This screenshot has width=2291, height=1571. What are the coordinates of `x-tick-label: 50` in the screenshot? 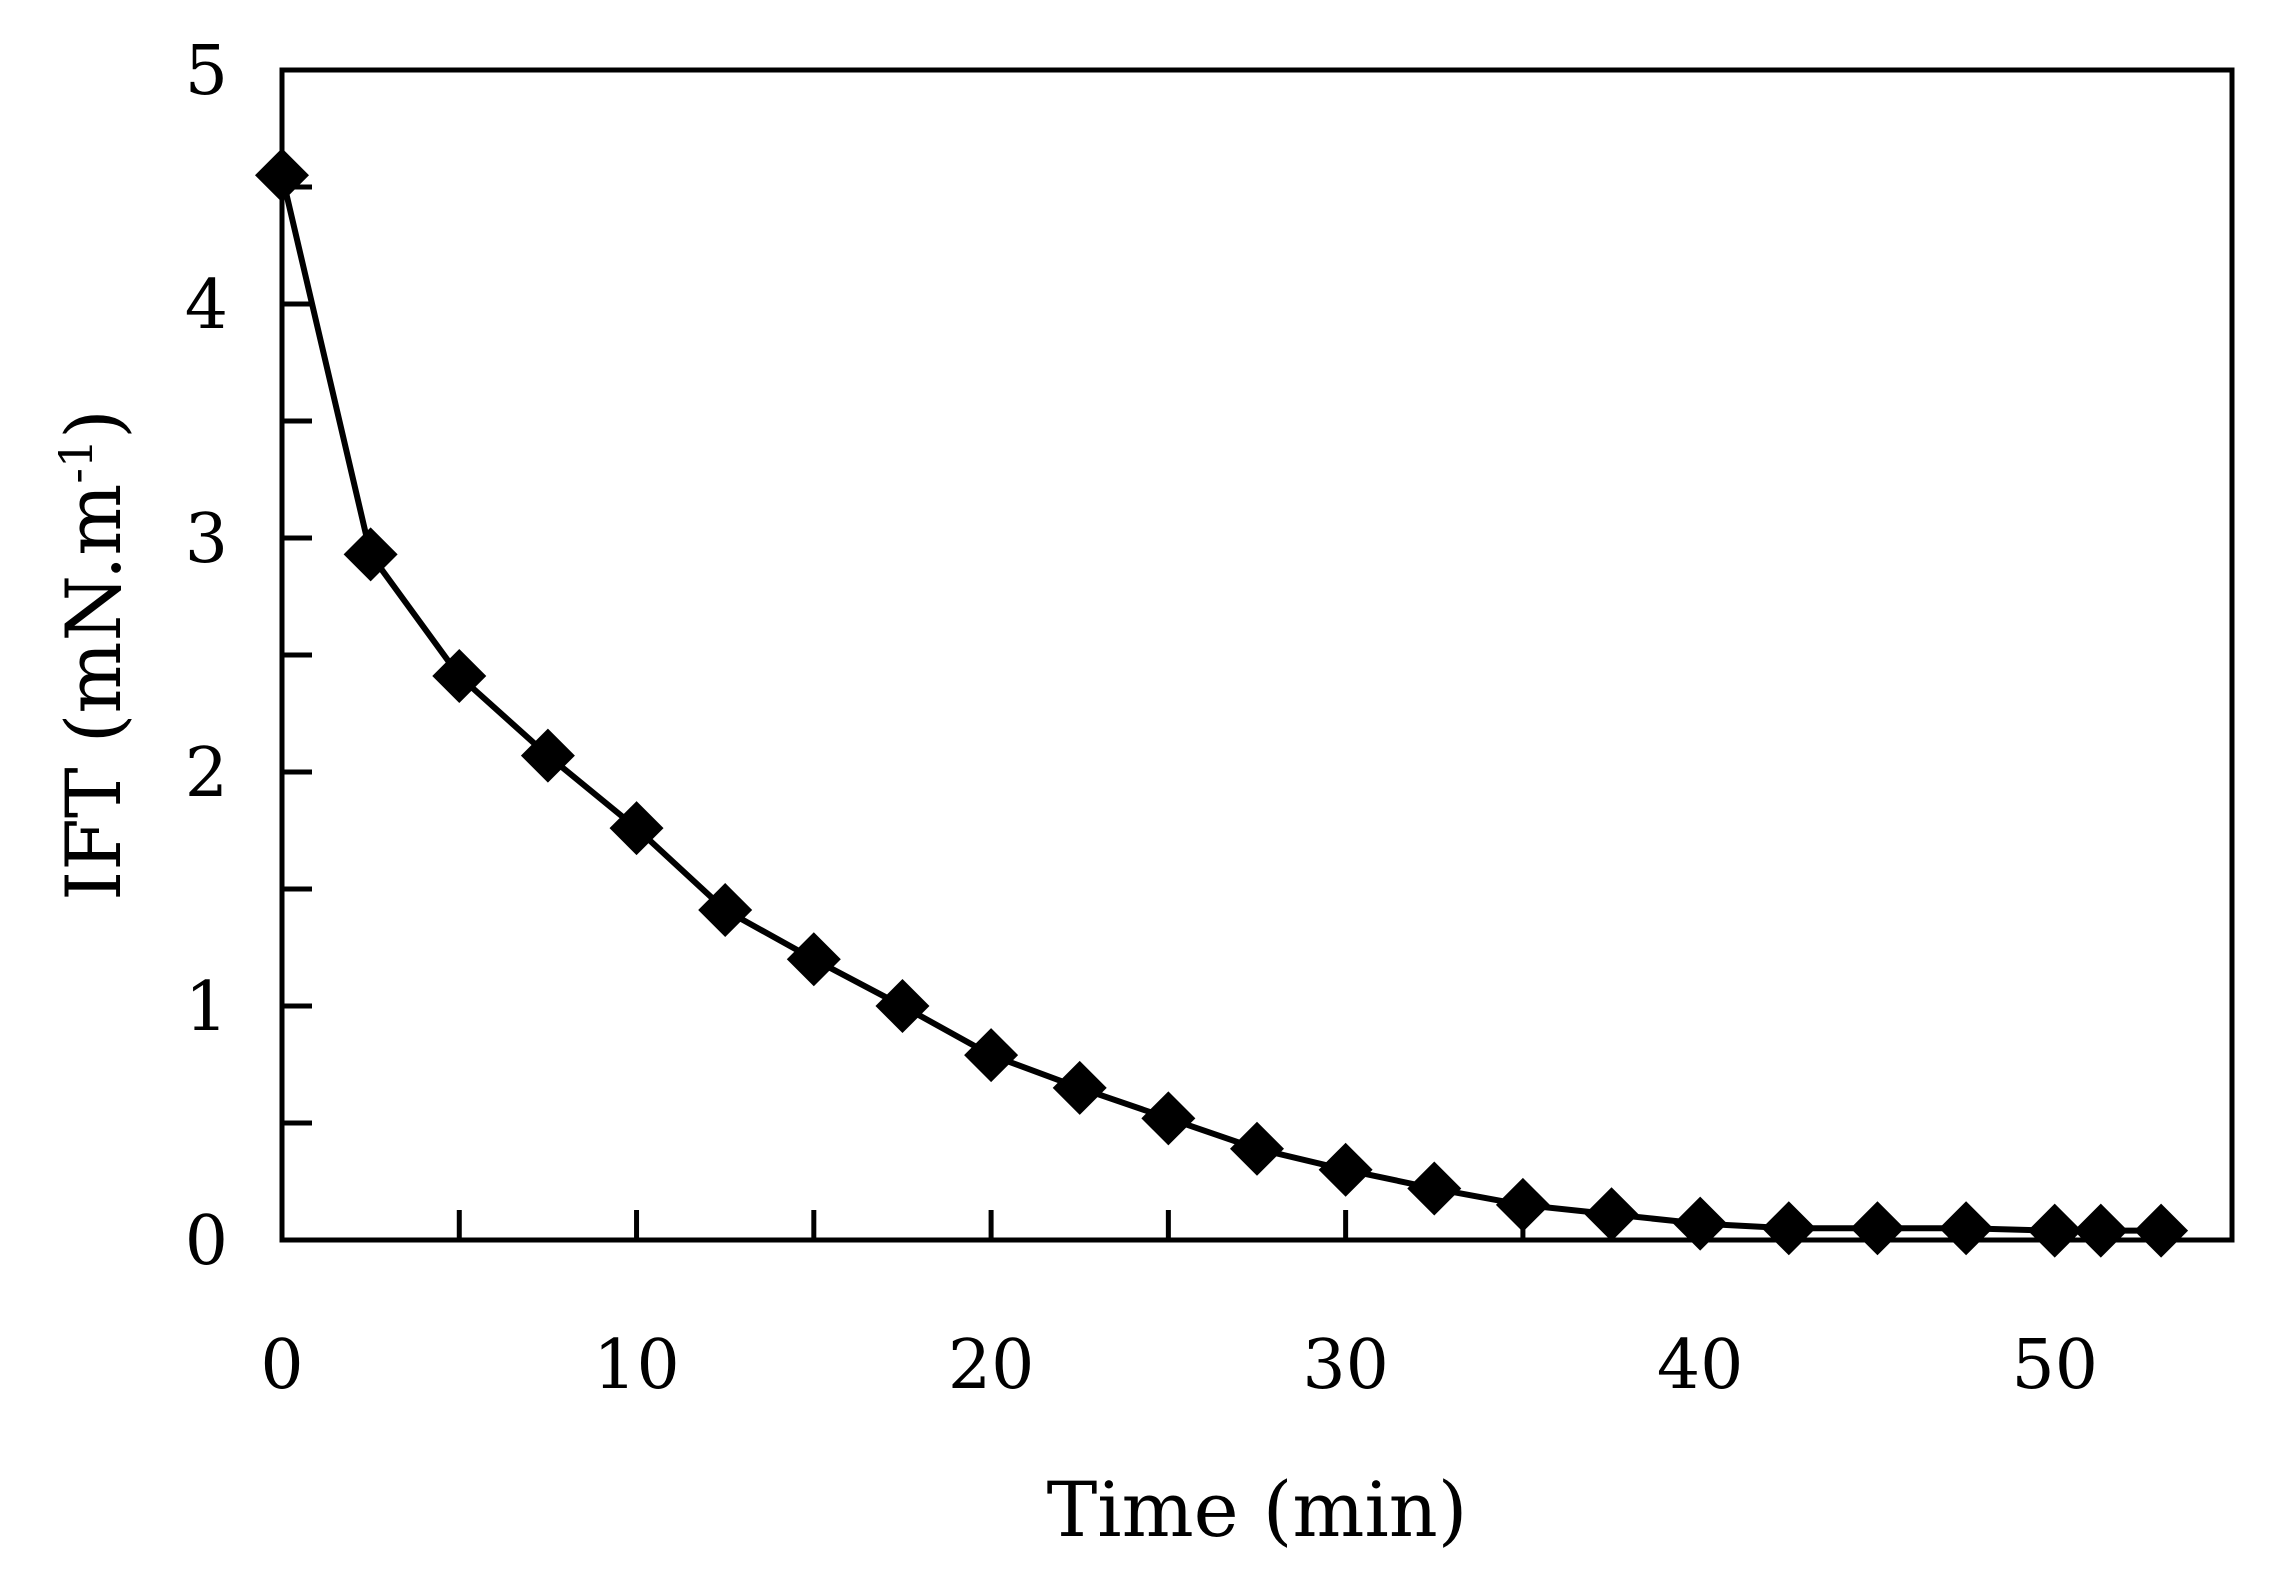 It's located at (2054, 1365).